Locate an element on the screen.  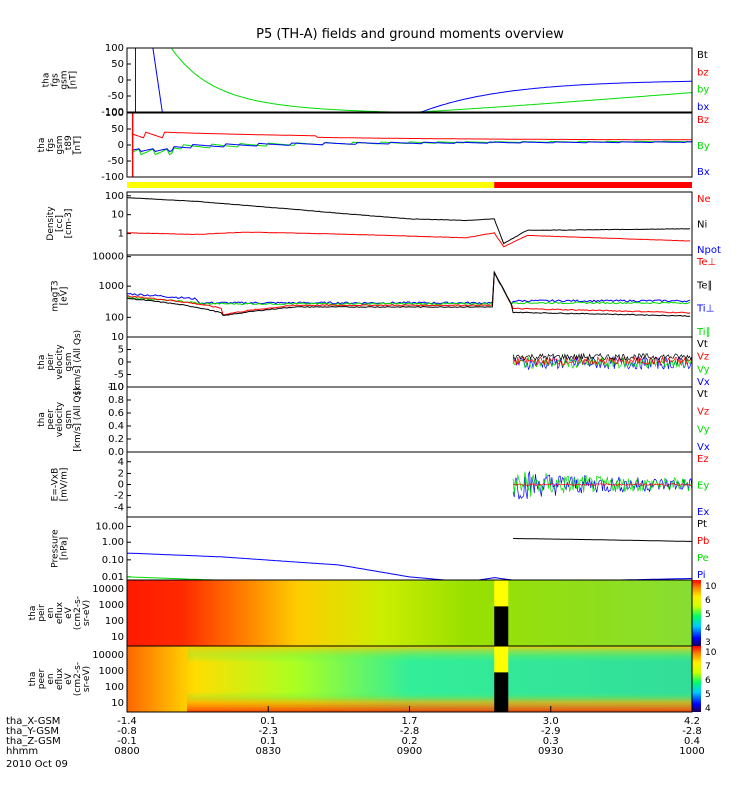
yticklabel-fgs2-0: 100 is located at coordinates (114, 113).